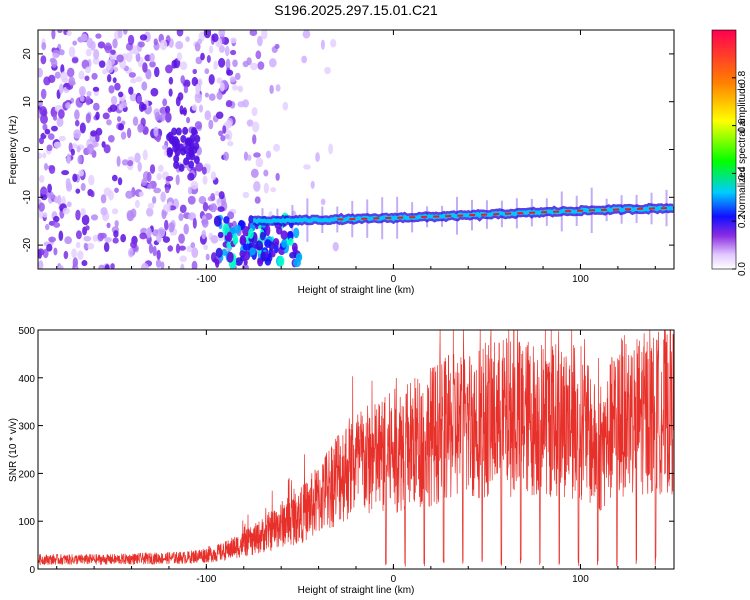  What do you see at coordinates (13, 150) in the screenshot?
I see `spectrogram-y-label: Frequency (Hz)` at bounding box center [13, 150].